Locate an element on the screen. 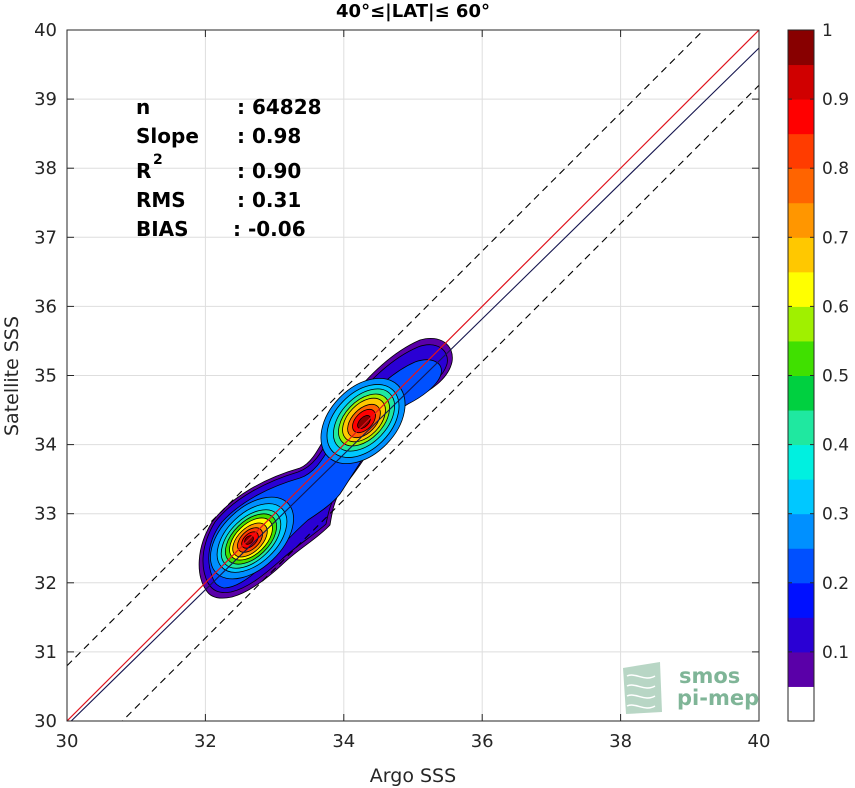 The height and width of the screenshot is (788, 855). colorbar-tick-label-7: 0.8 is located at coordinates (835, 169).